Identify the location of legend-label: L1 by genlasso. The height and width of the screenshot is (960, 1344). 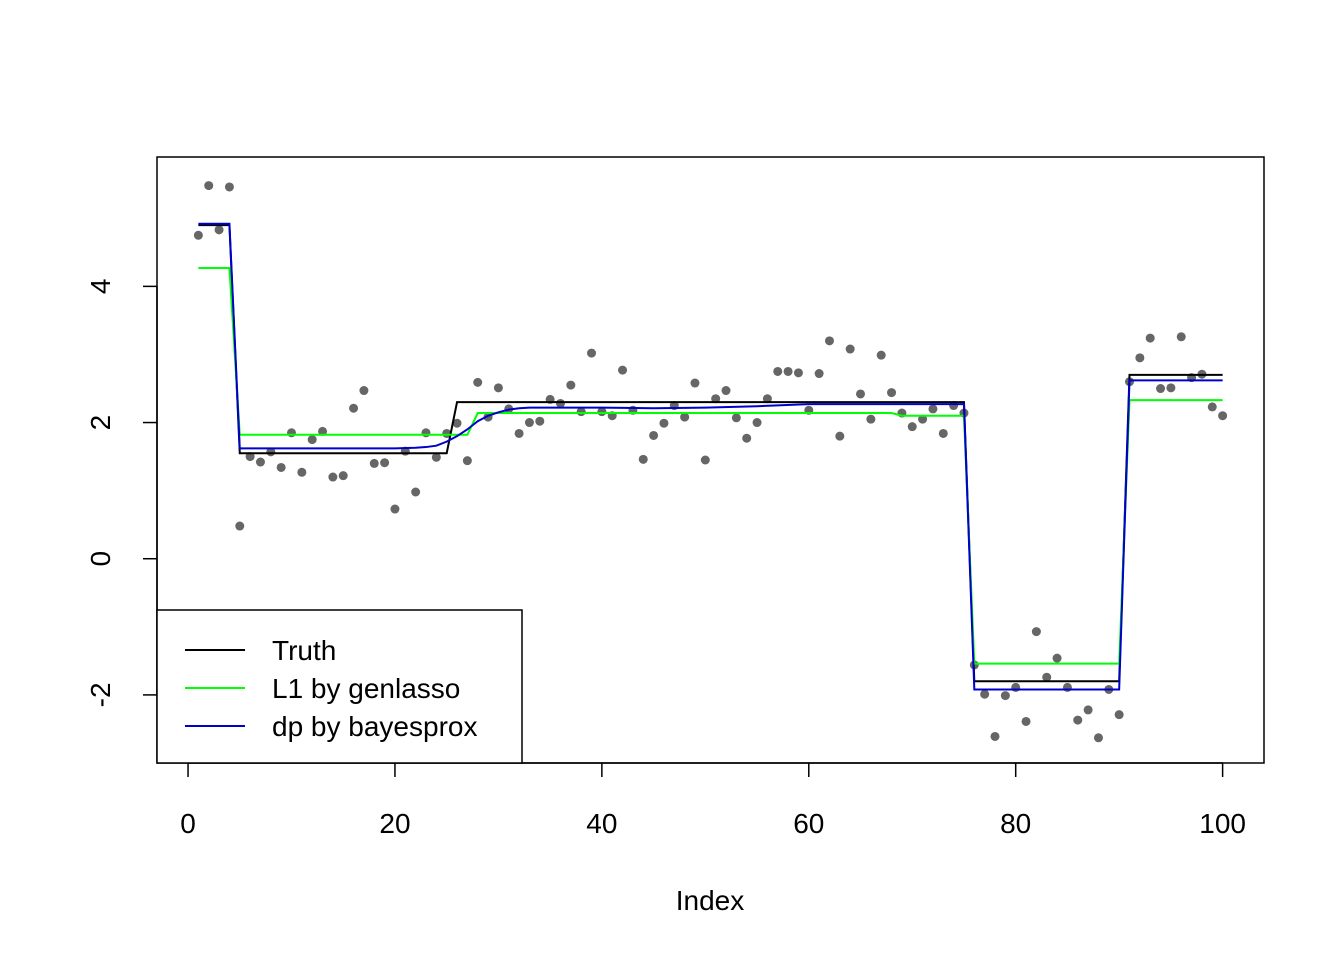
(366, 688).